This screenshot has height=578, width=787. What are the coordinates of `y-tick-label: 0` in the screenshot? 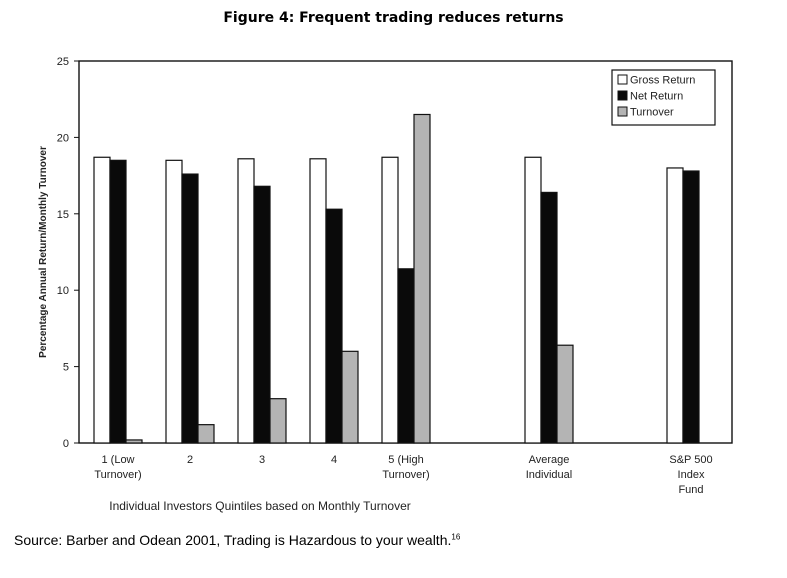 It's located at (66, 444).